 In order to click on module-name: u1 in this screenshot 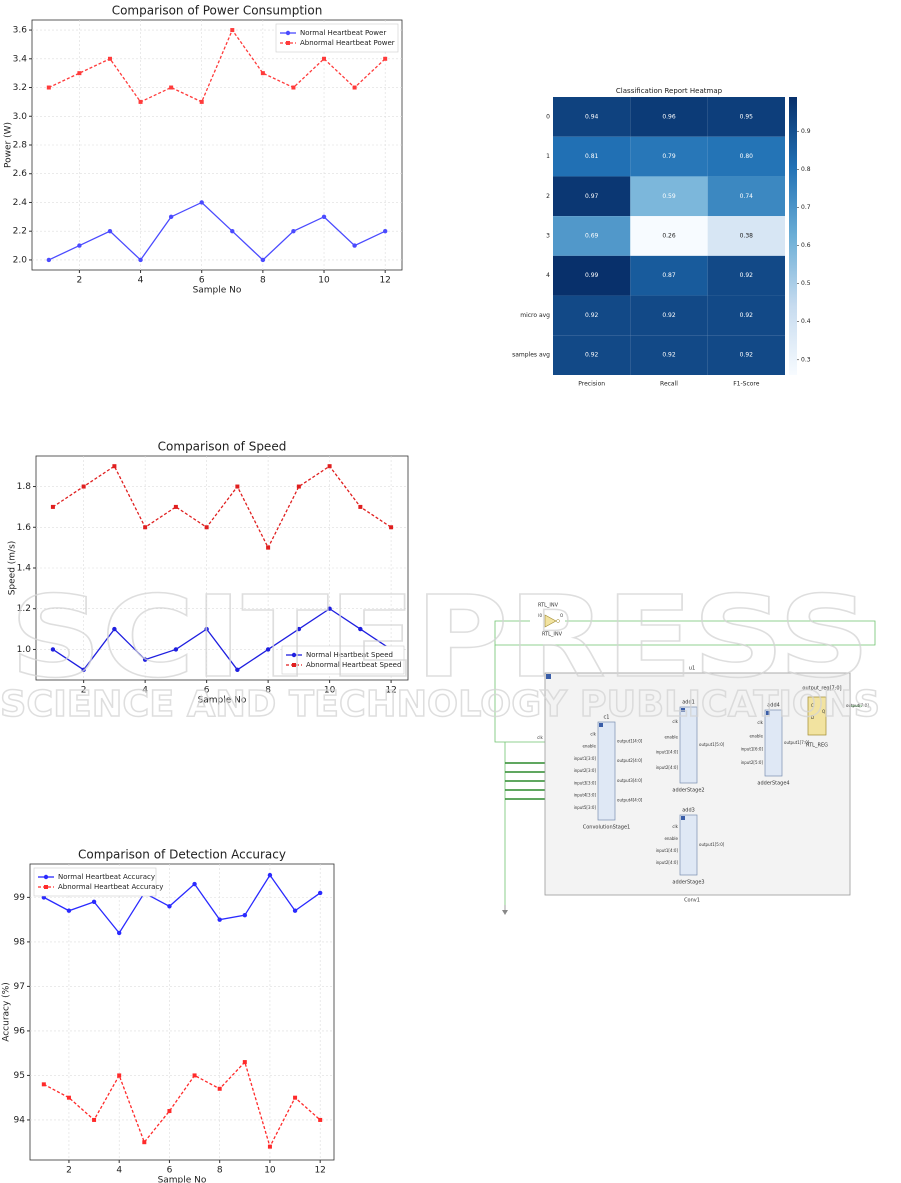, I will do `click(692, 669)`.